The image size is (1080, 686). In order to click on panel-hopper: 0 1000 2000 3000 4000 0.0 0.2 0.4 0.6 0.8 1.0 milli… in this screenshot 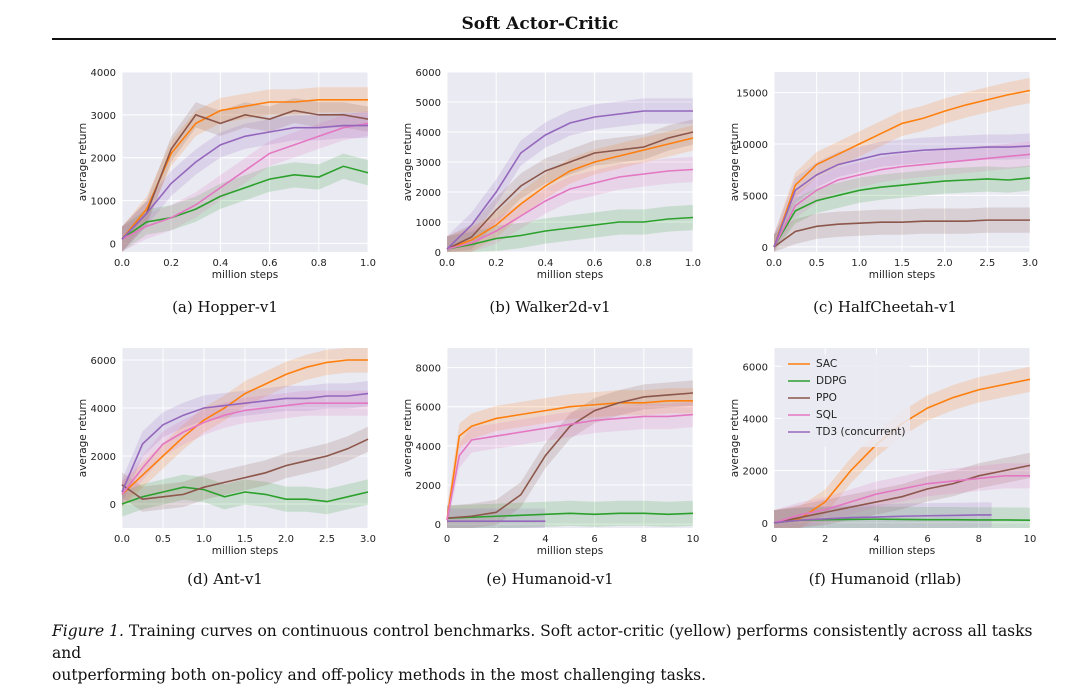, I will do `click(225, 177)`.